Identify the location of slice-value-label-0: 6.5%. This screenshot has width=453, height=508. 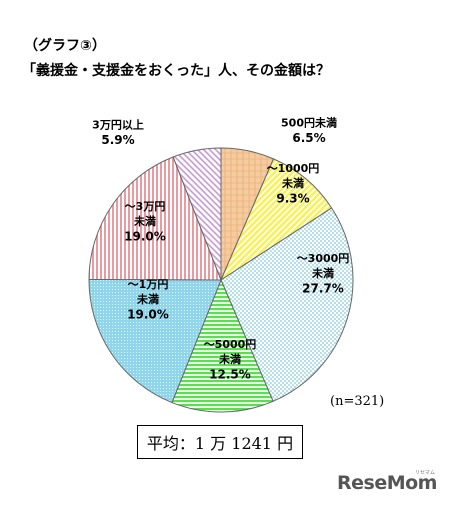
(308, 138).